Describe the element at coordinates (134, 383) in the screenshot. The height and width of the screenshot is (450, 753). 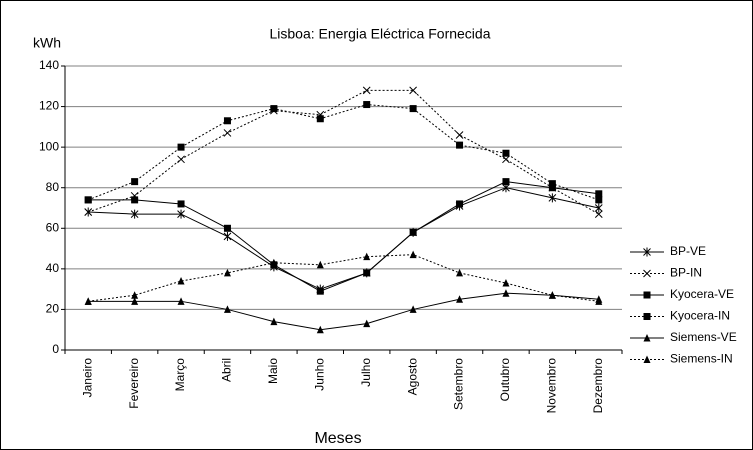
I see `x-tick-label: Fevereiro` at that location.